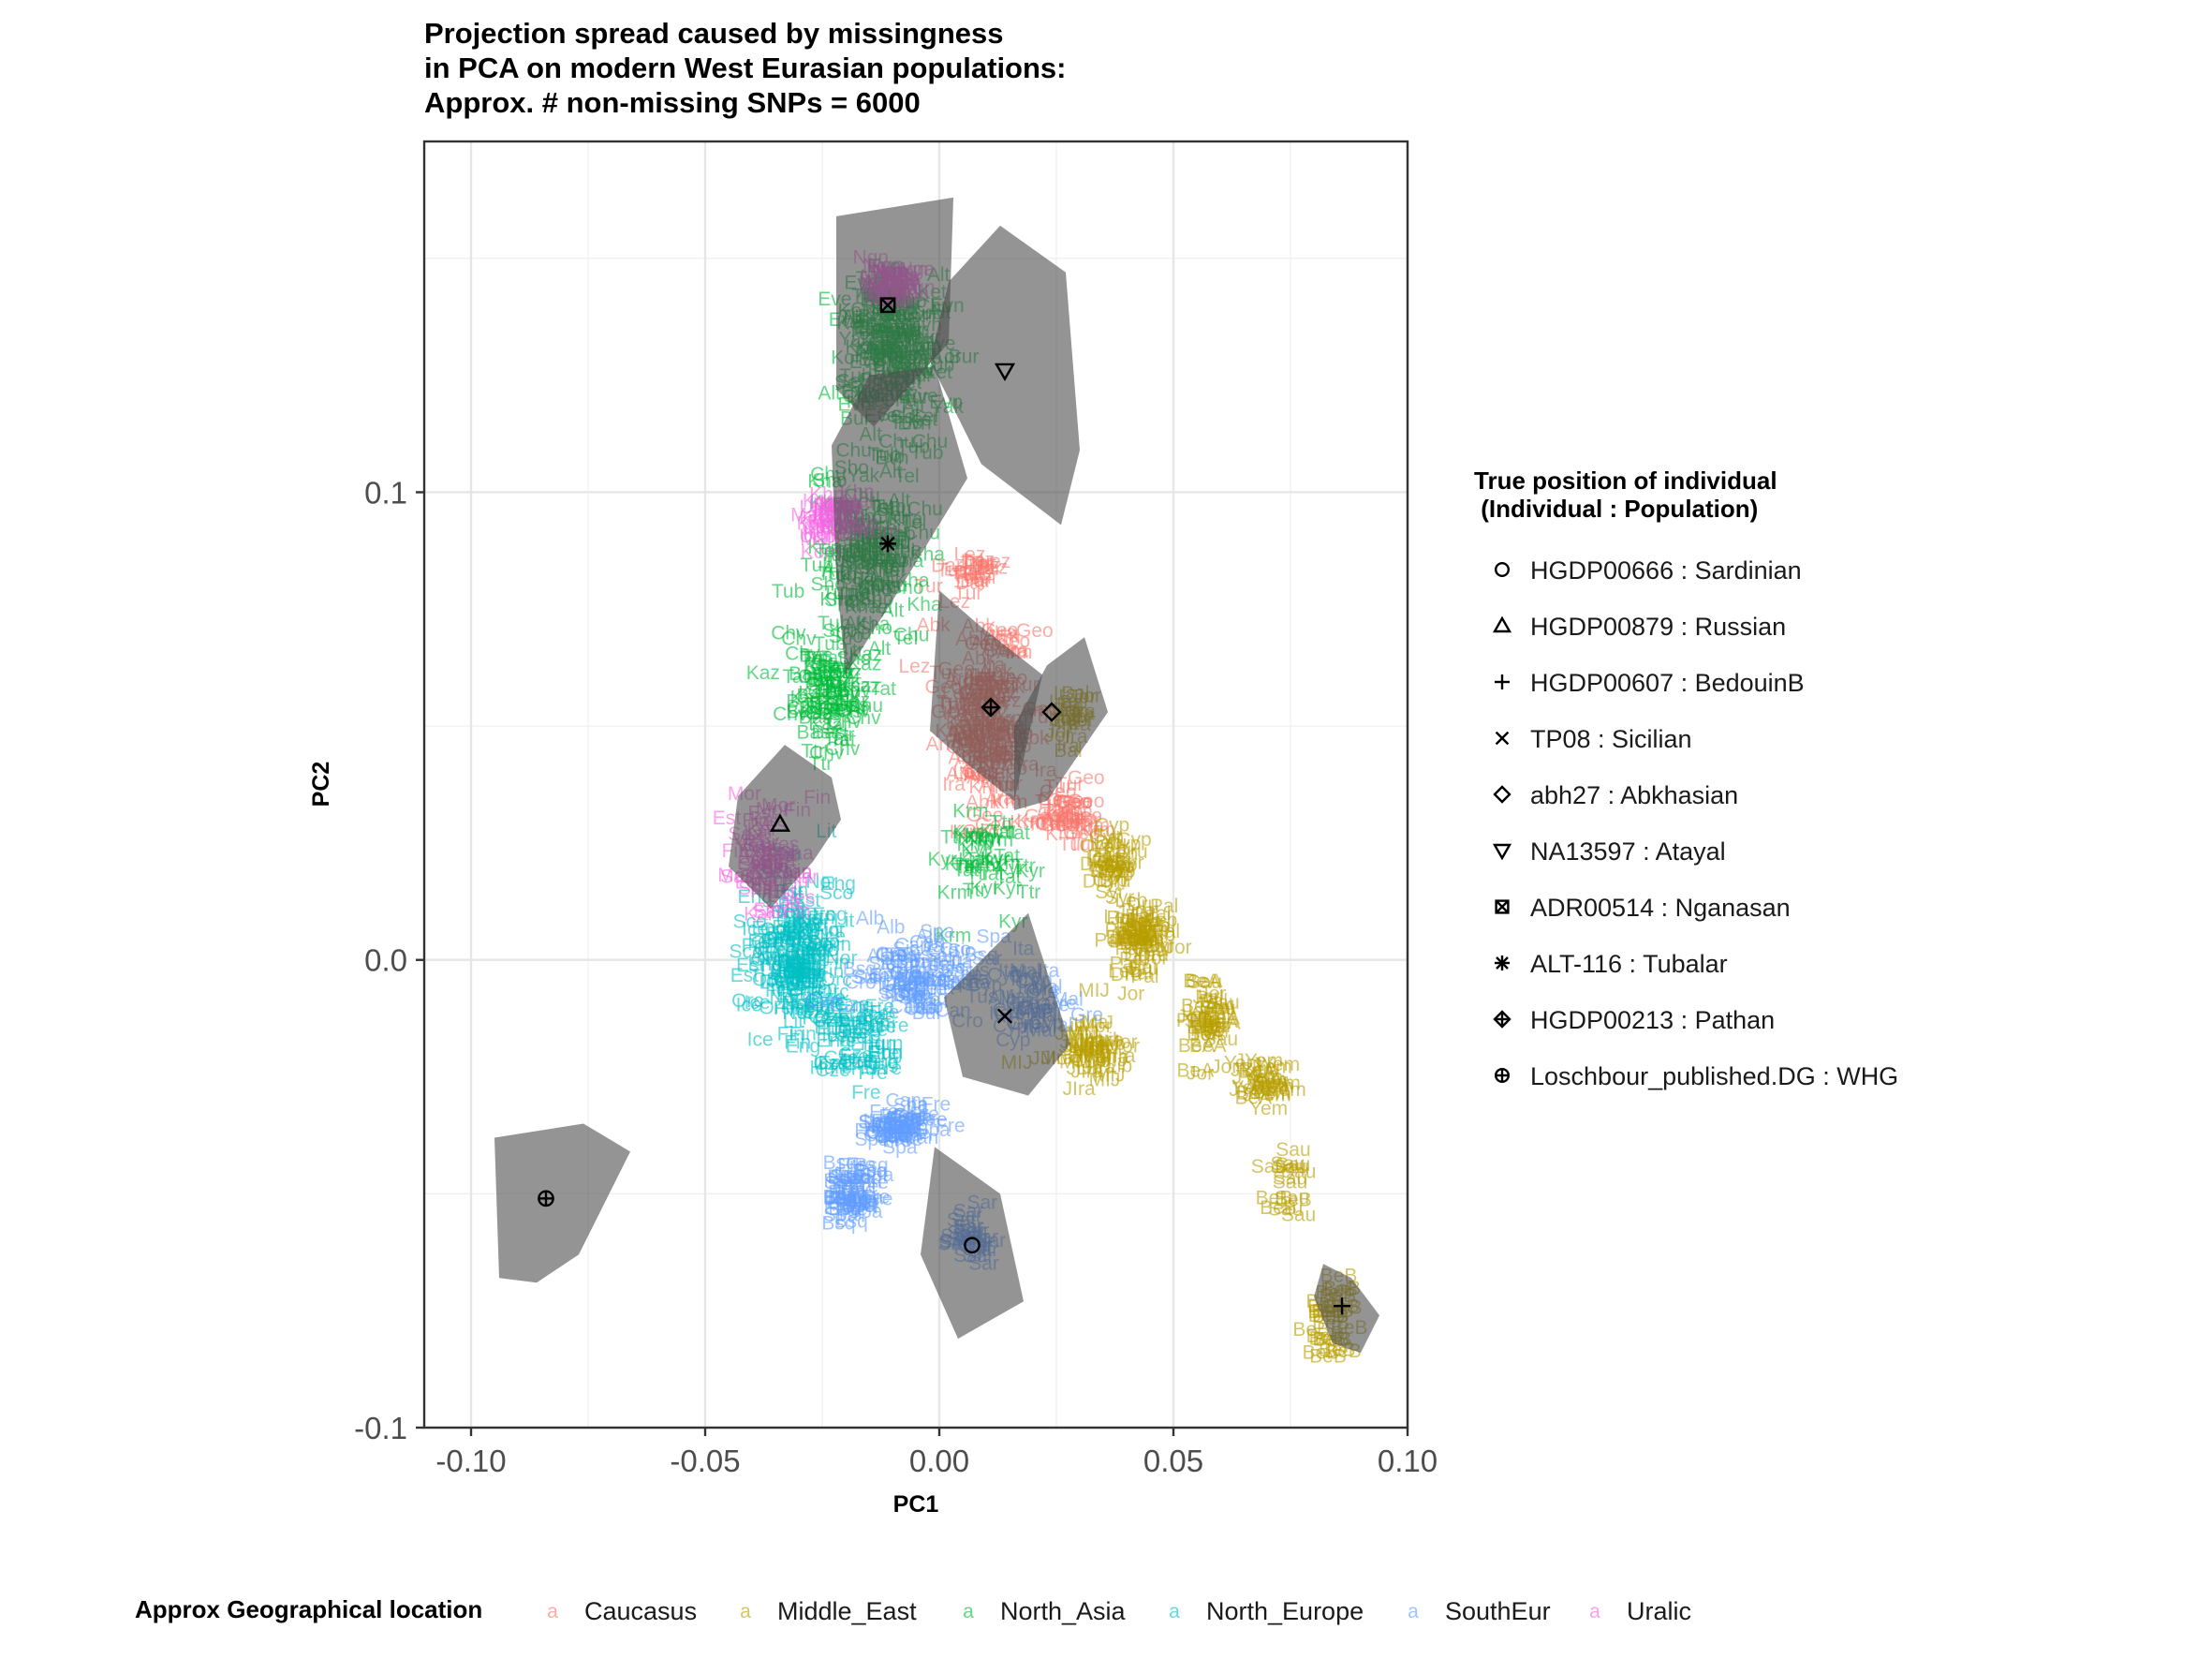 This screenshot has width=2212, height=1659. Describe the element at coordinates (705, 1461) in the screenshot. I see `x-tick-label: -0.05` at that location.